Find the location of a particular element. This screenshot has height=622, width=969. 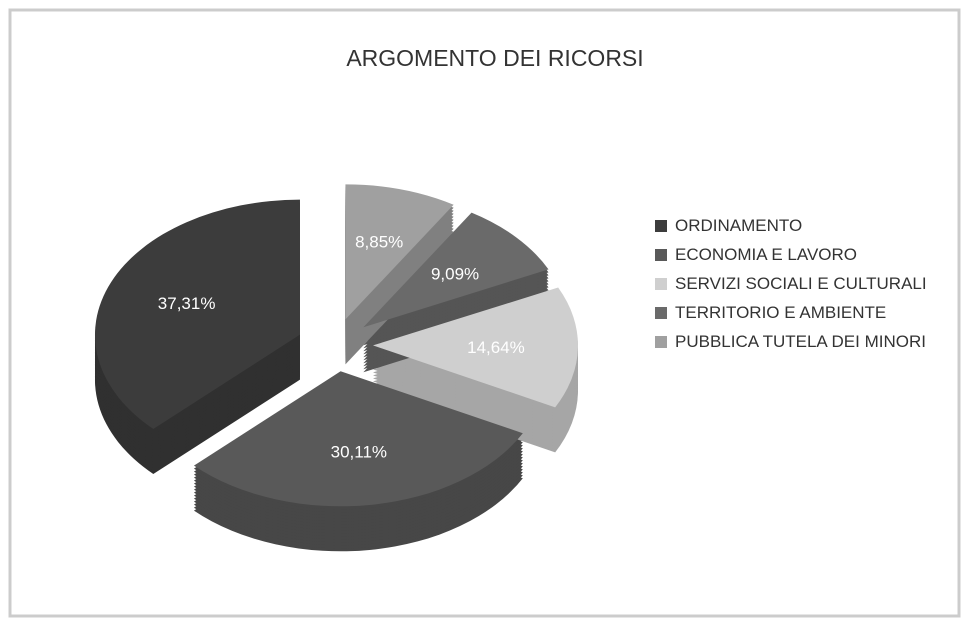

legend-item: ECONOMIA E LAVORO is located at coordinates (805, 255).